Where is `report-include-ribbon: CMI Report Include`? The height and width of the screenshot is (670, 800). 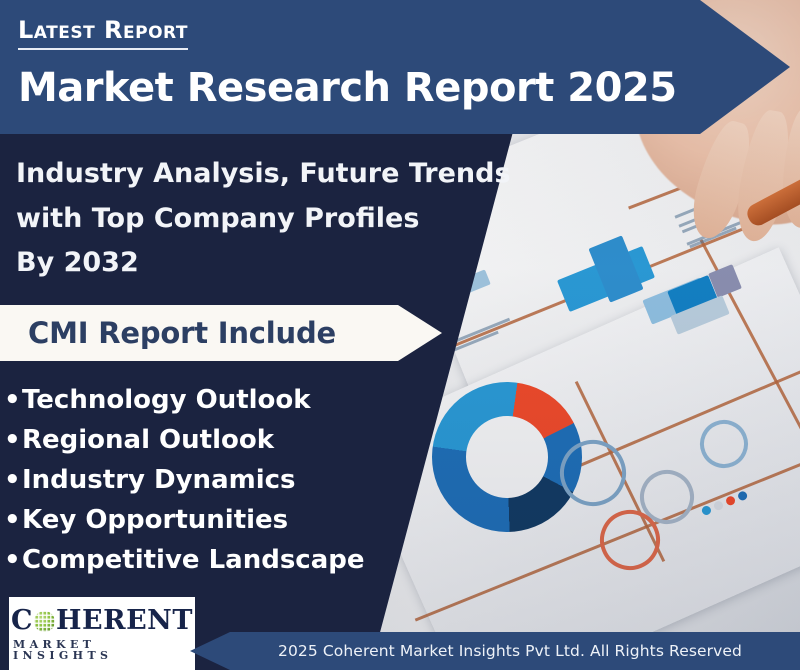 report-include-ribbon: CMI Report Include is located at coordinates (221, 333).